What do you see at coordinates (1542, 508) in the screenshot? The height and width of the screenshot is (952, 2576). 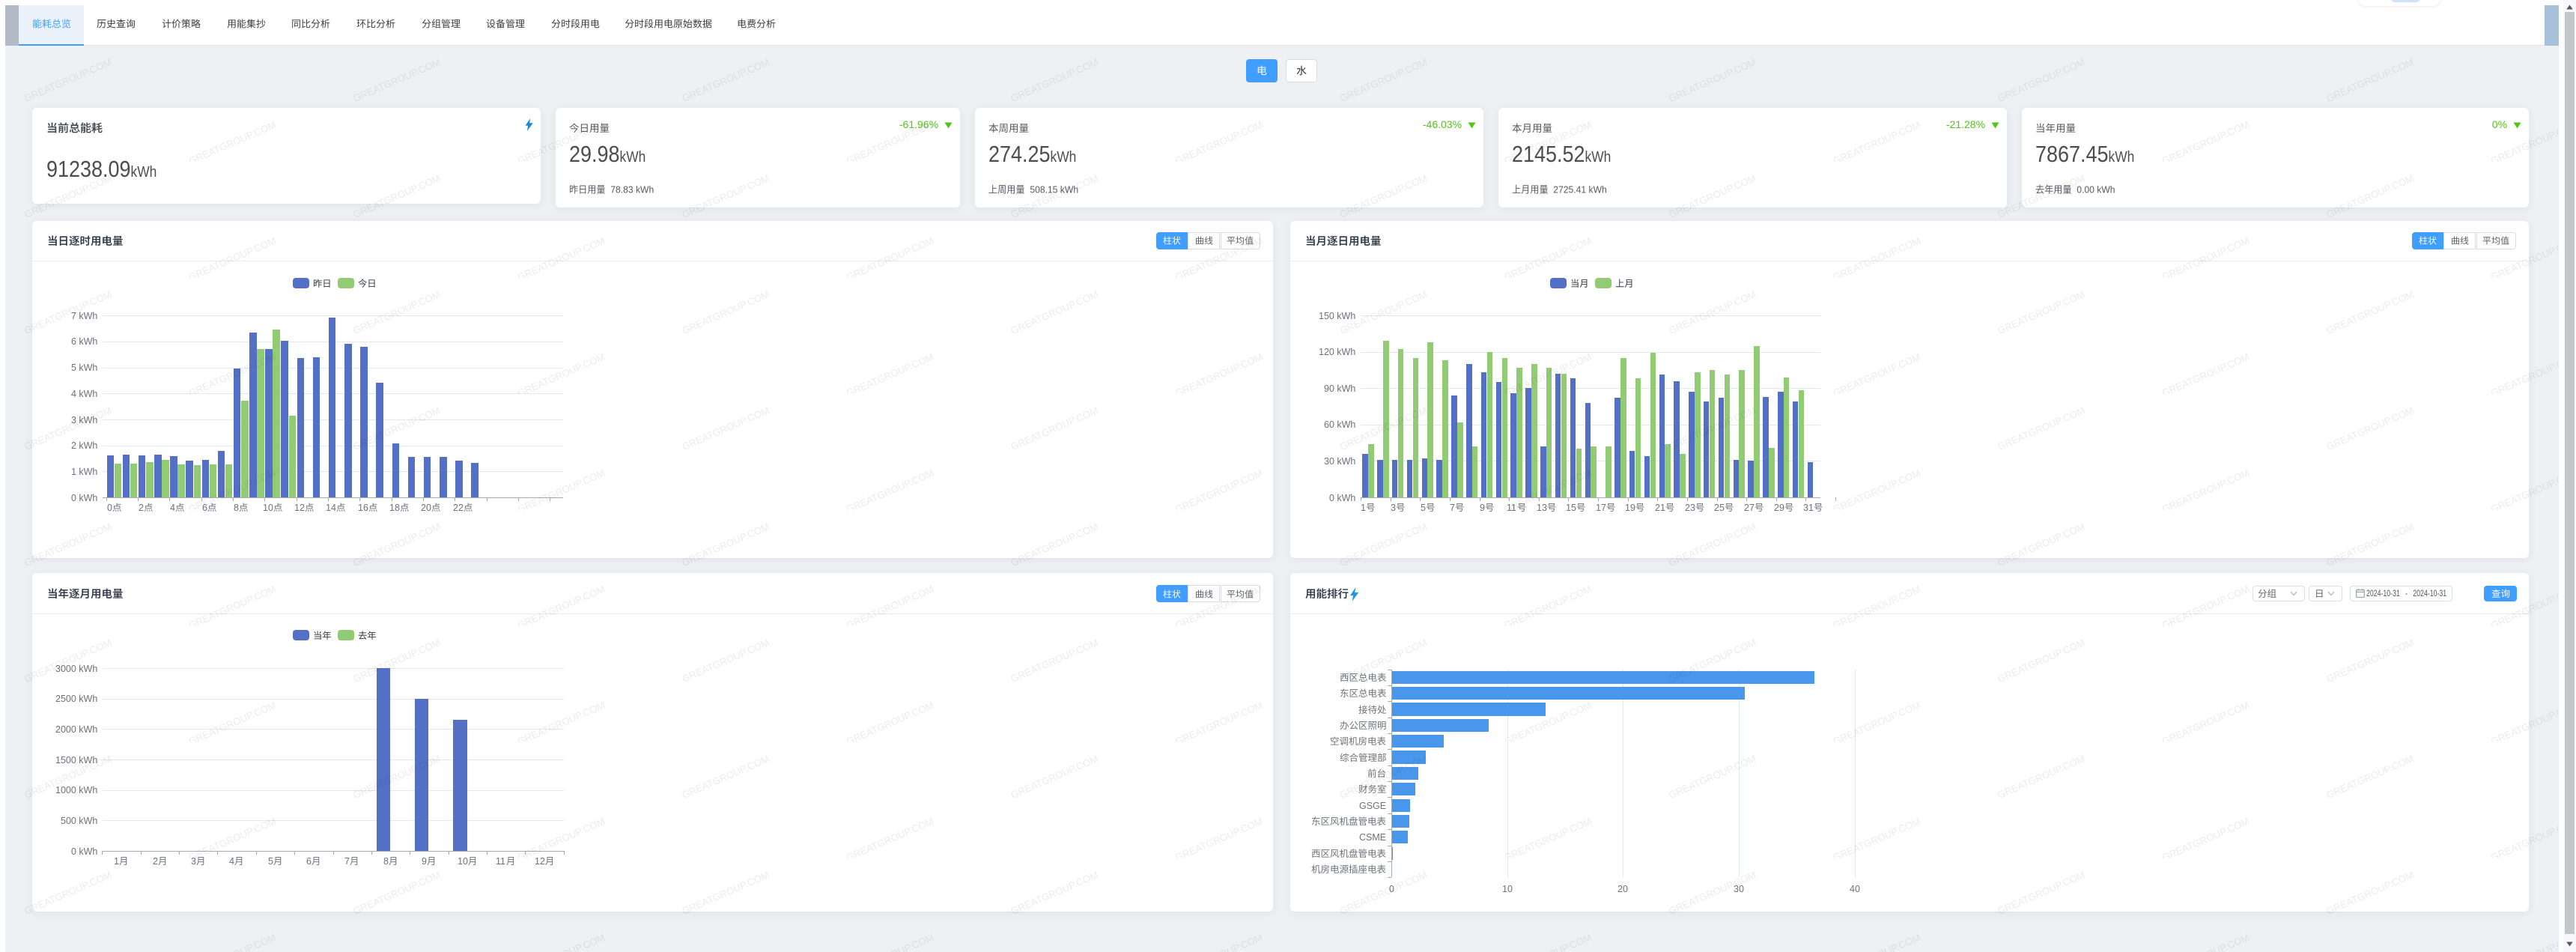 I see `svg-text: 13` at bounding box center [1542, 508].